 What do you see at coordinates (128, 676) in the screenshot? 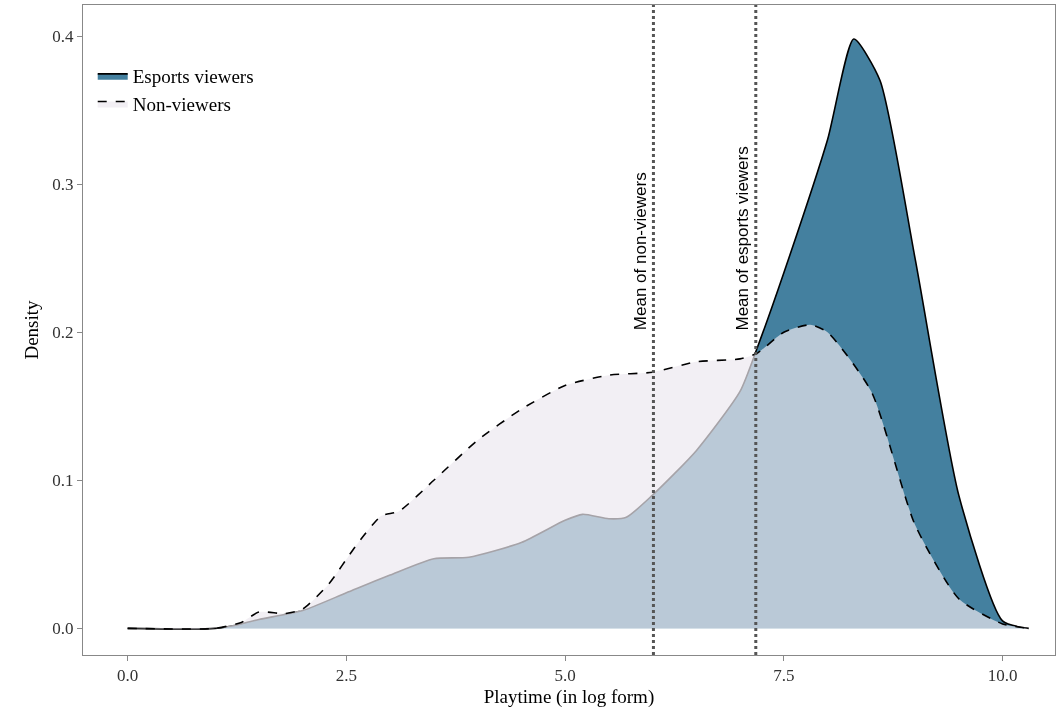
I see `x-tick-label: 0.0` at bounding box center [128, 676].